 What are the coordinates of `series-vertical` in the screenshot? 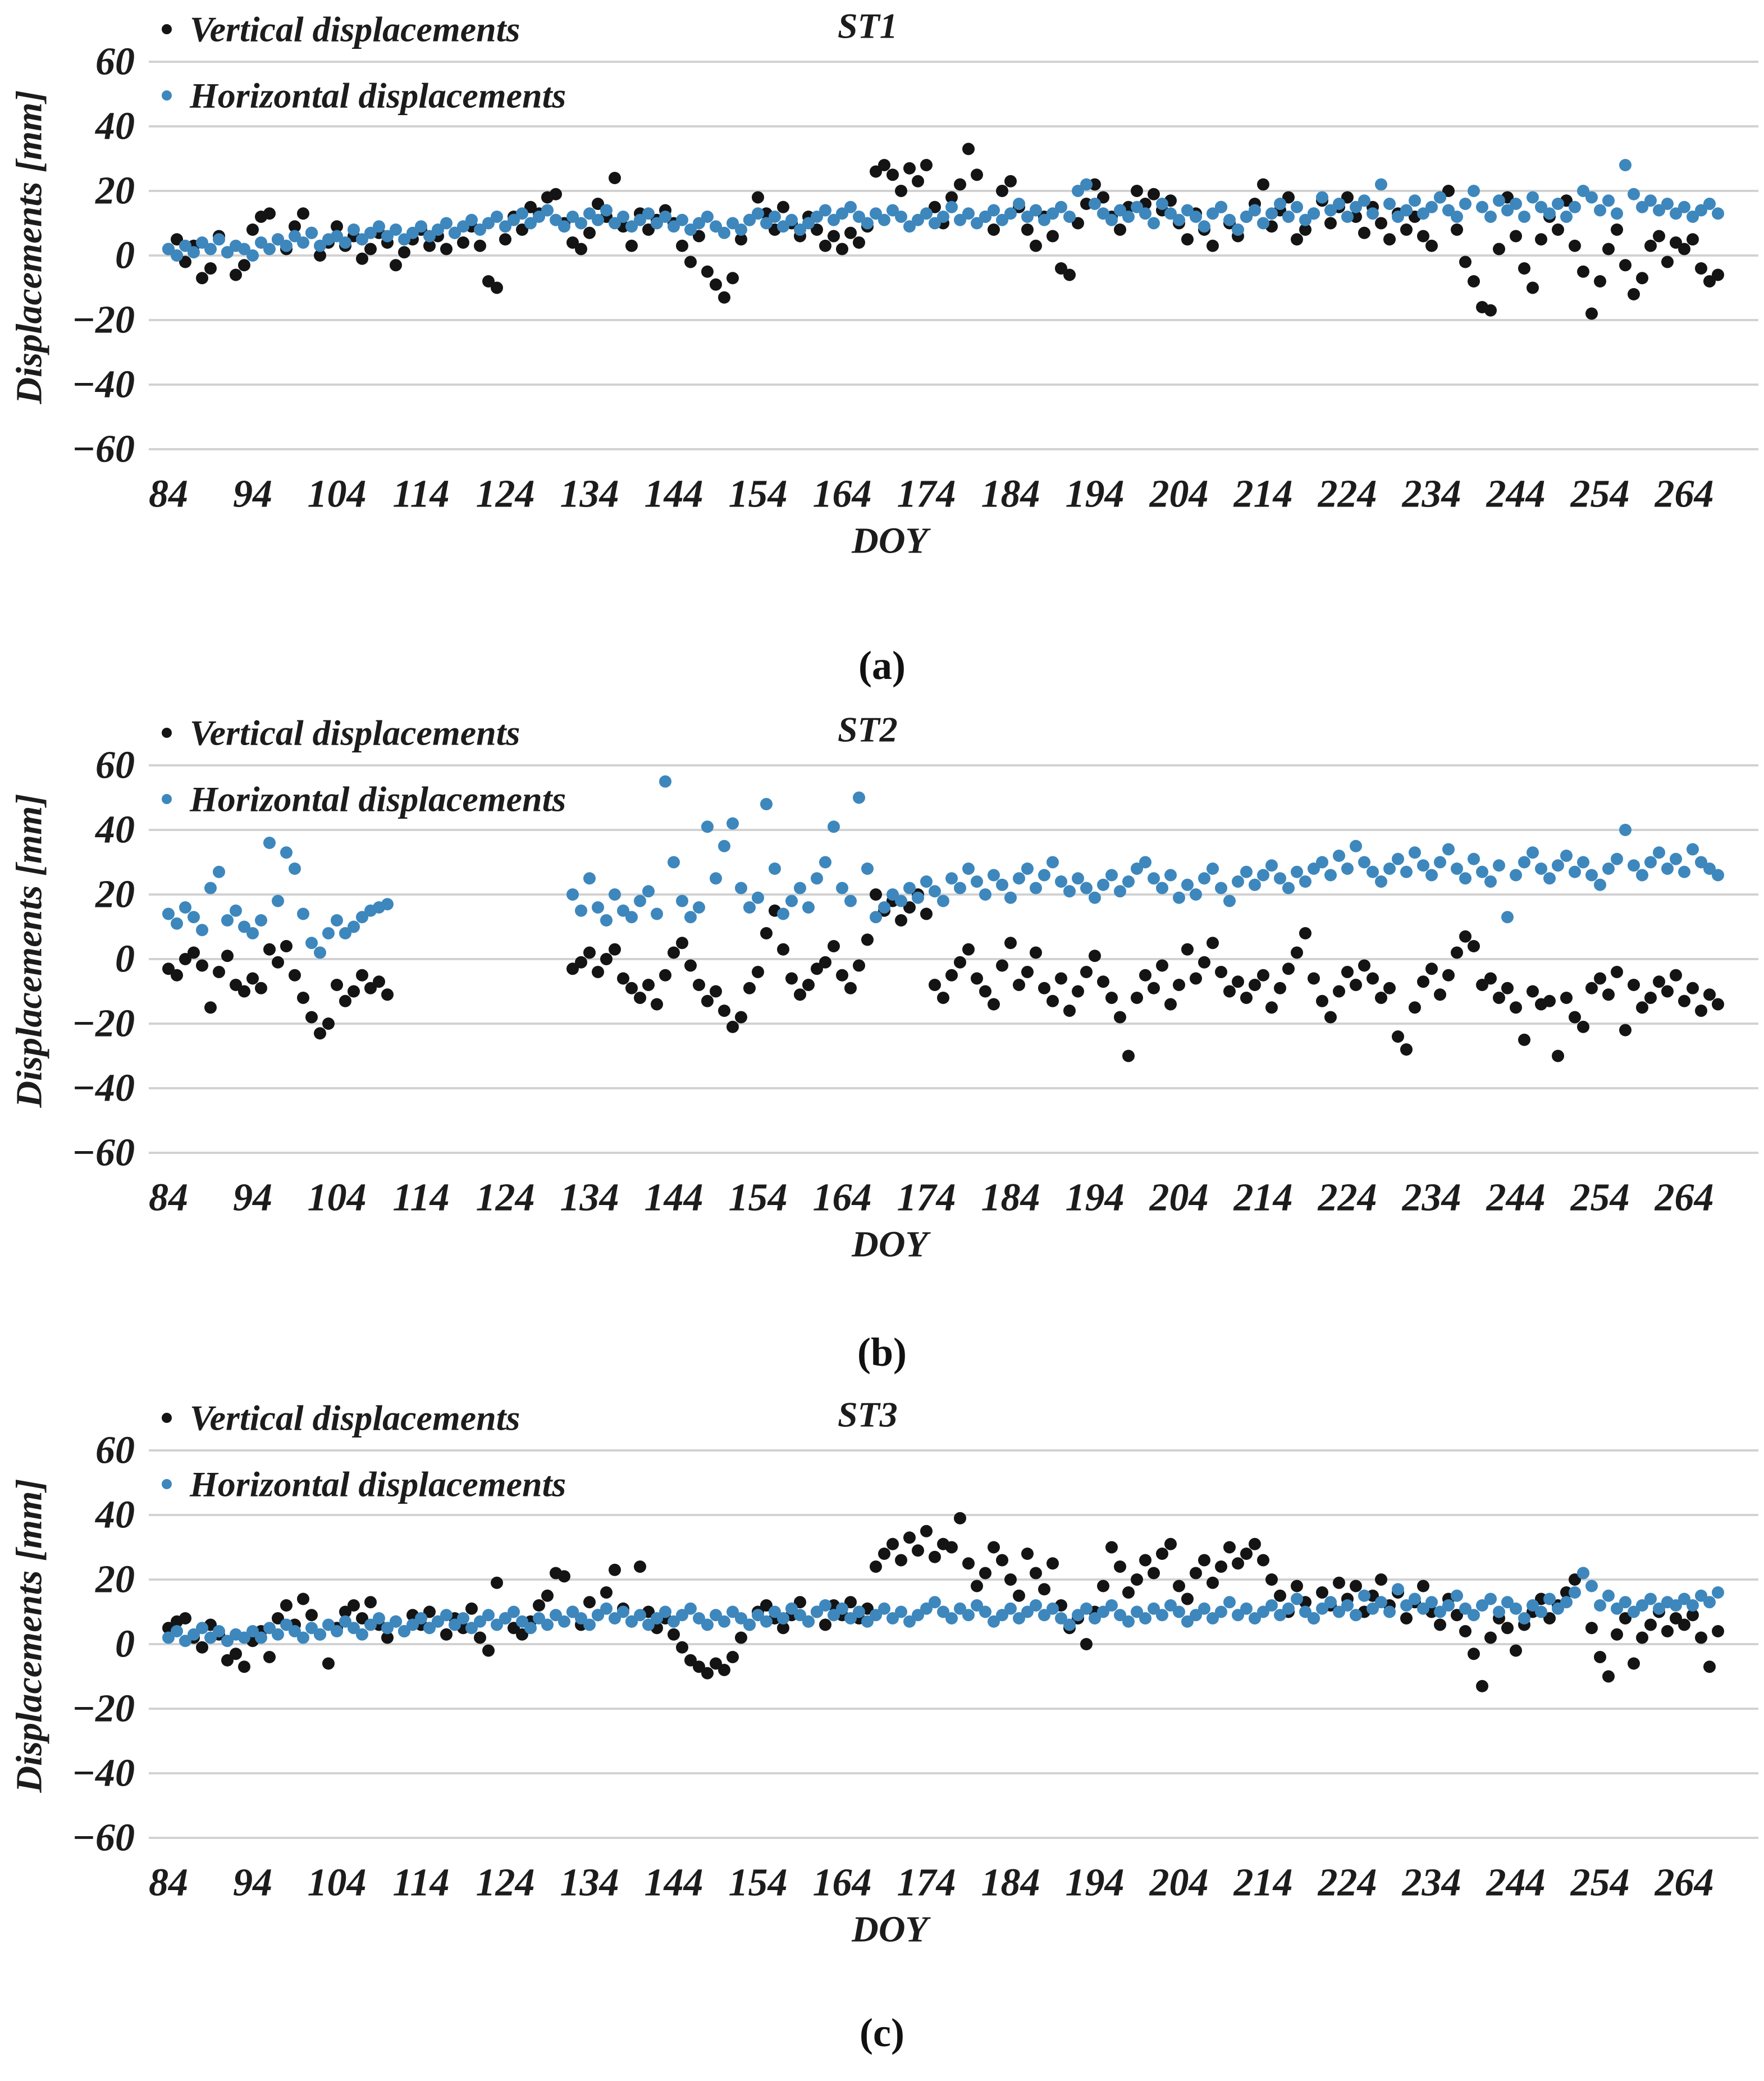 It's located at (943, 975).